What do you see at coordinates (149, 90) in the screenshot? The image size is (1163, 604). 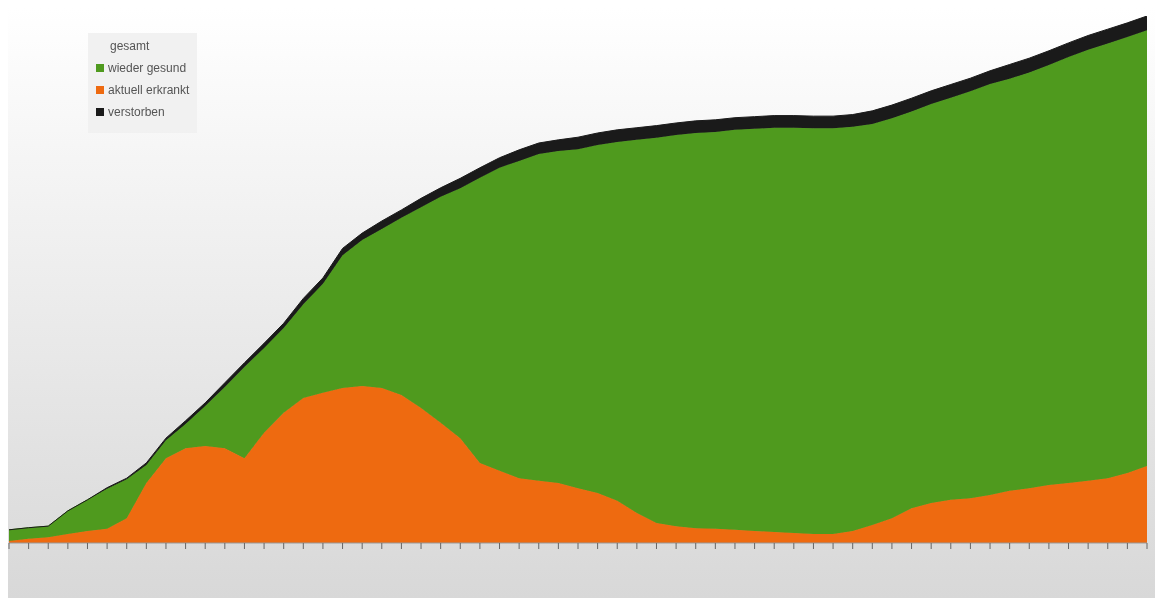 I see `legend-label: aktuell erkrankt` at bounding box center [149, 90].